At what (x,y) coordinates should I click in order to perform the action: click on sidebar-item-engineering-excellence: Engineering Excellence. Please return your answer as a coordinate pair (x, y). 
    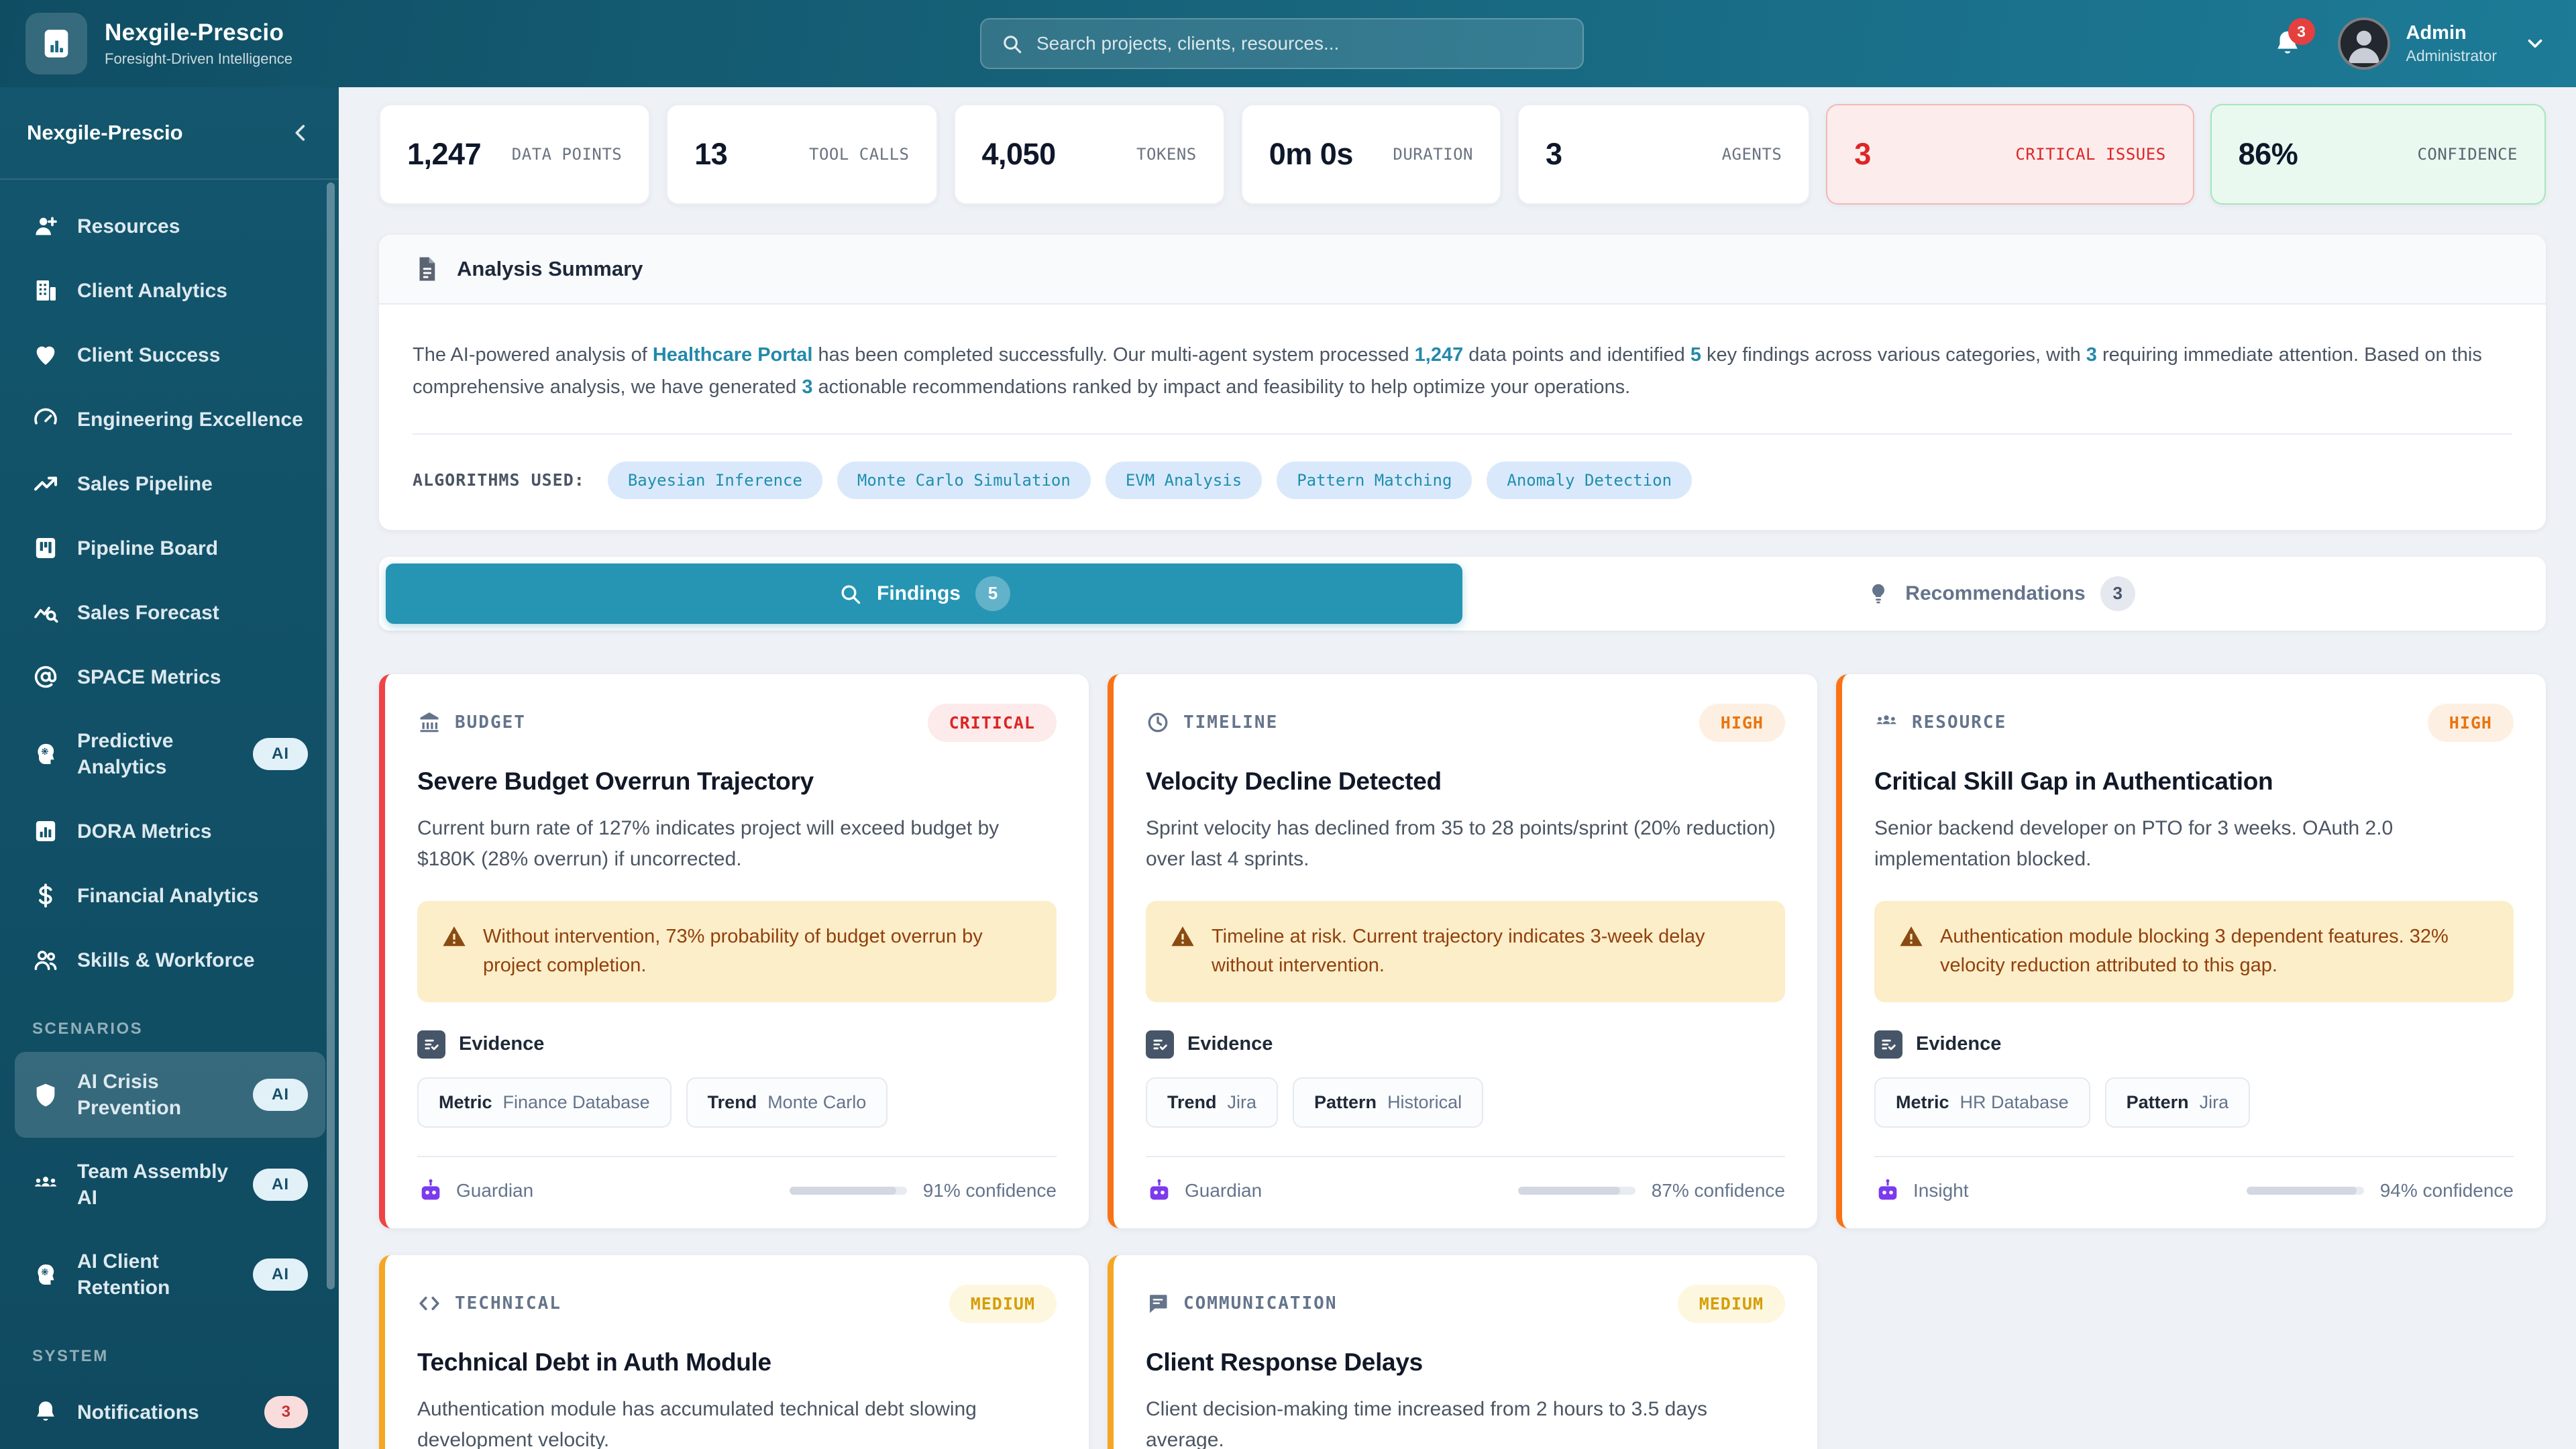
    Looking at the image, I should click on (170, 419).